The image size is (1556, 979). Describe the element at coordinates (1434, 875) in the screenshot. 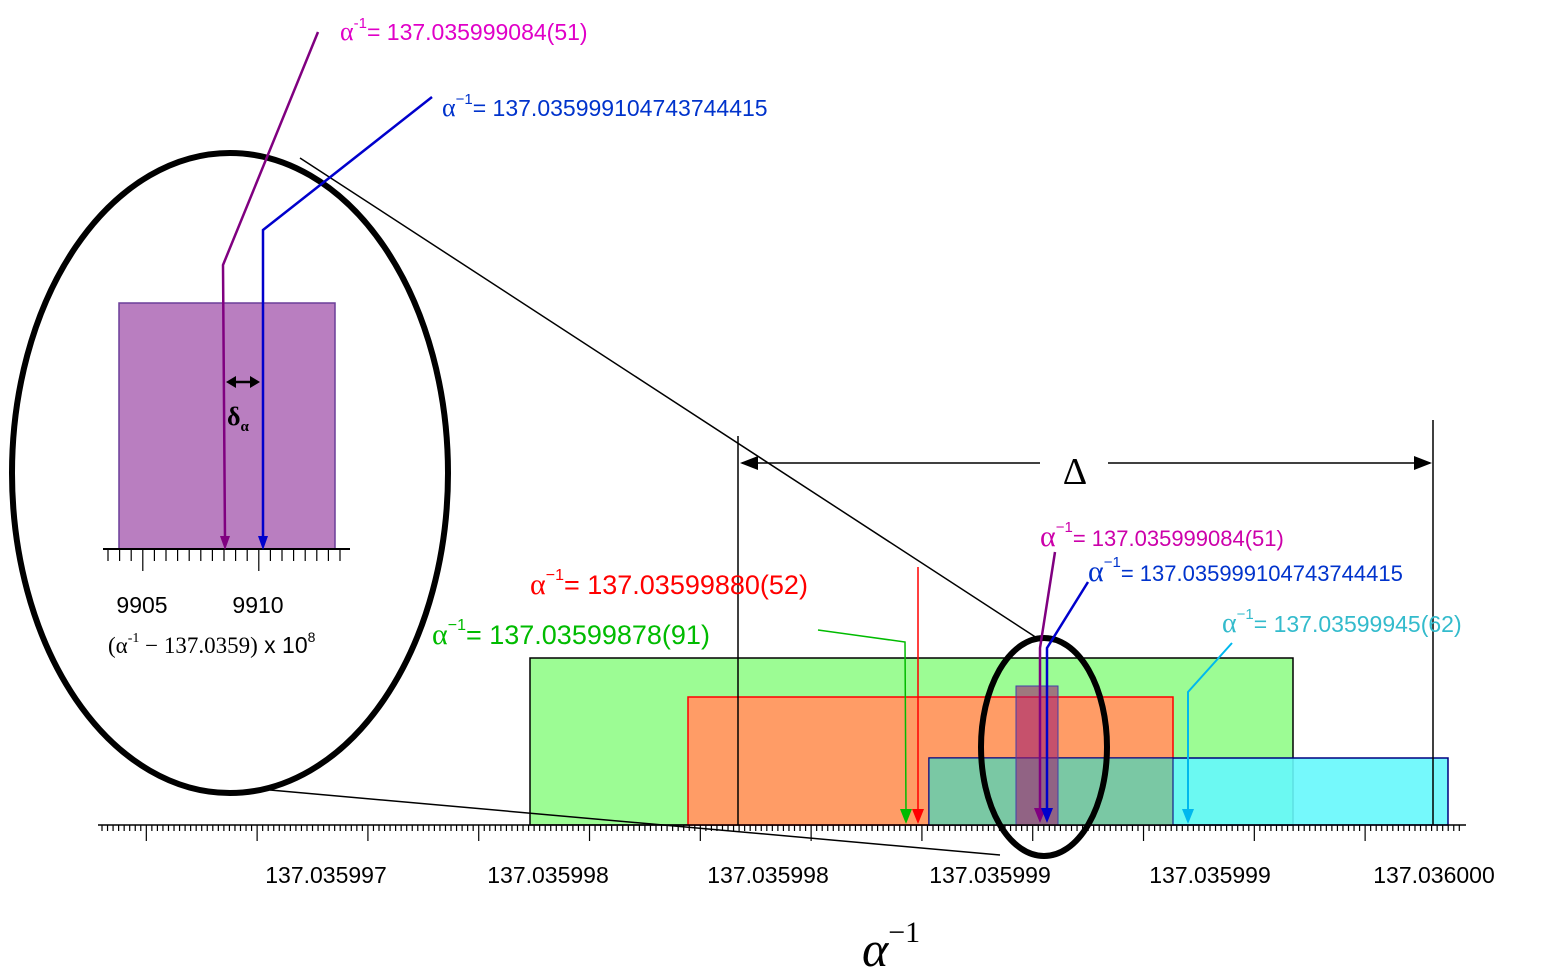

I see `tick-label: 137.036000` at that location.